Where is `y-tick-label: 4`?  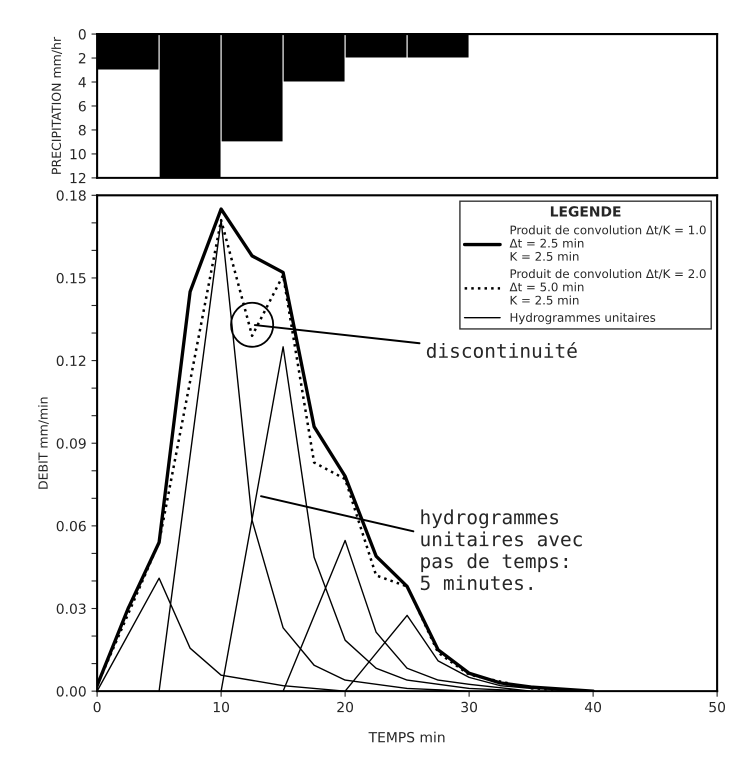
y-tick-label: 4 is located at coordinates (82, 82).